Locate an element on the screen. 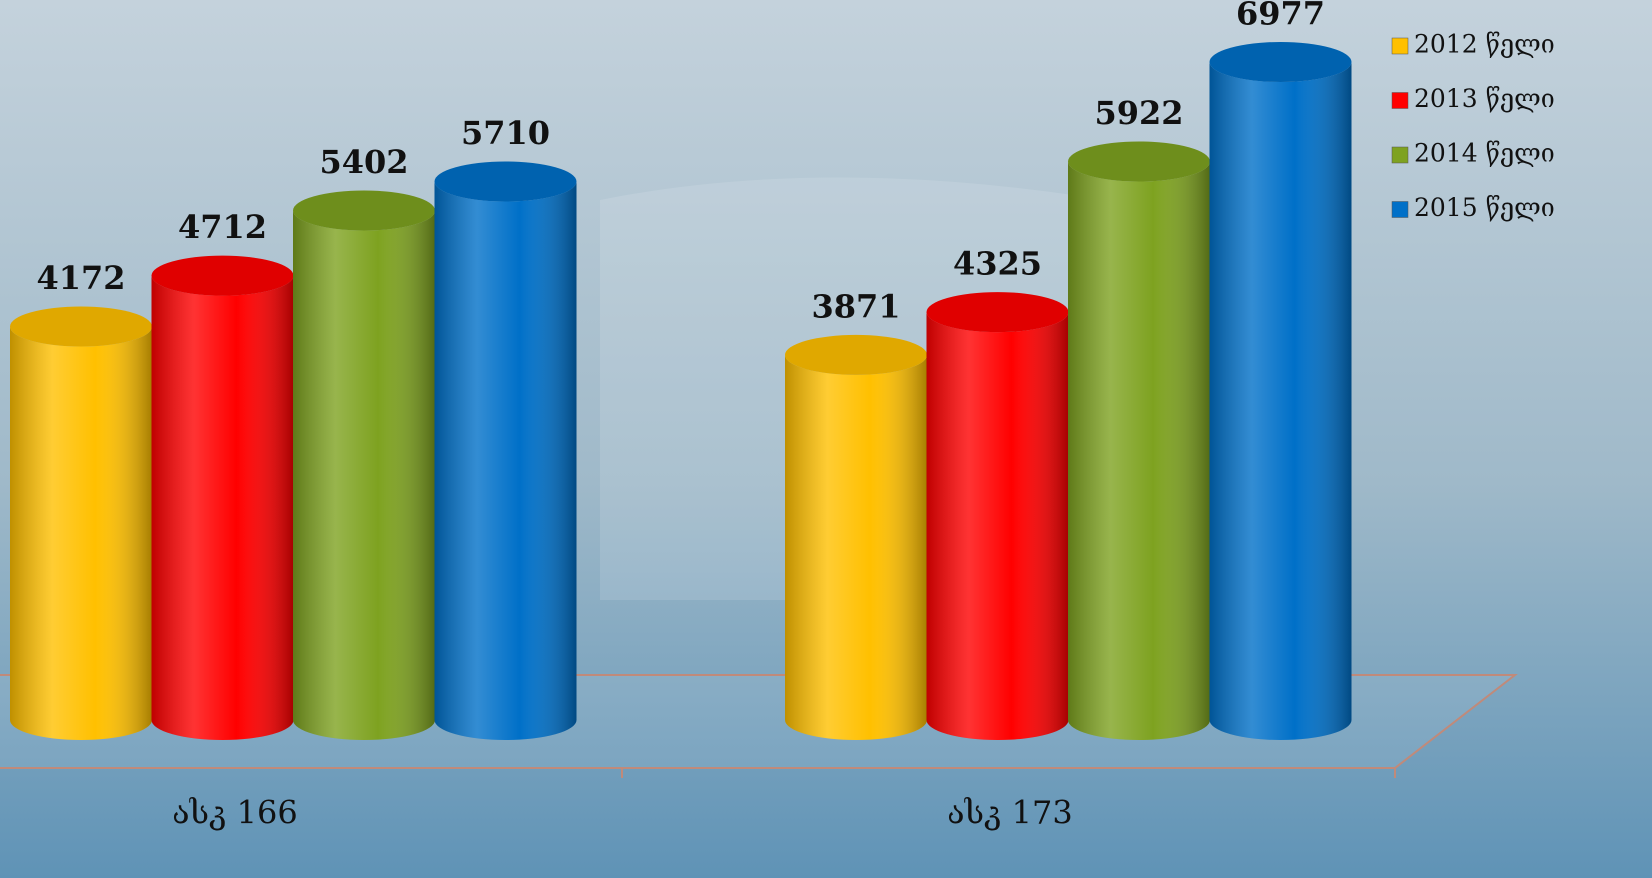  legend-label: 2015 წელი is located at coordinates (1484, 207).